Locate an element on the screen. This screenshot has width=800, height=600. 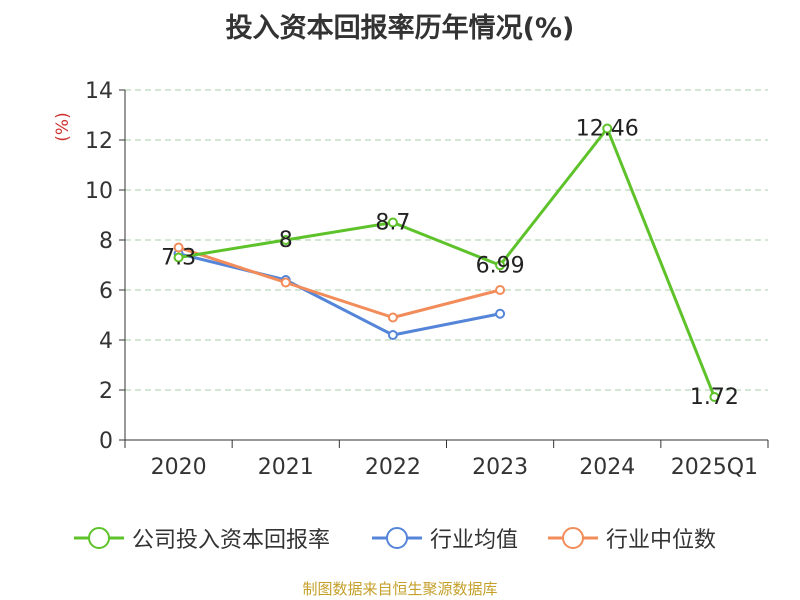
y-axis-label: (%) is located at coordinates (63, 126).